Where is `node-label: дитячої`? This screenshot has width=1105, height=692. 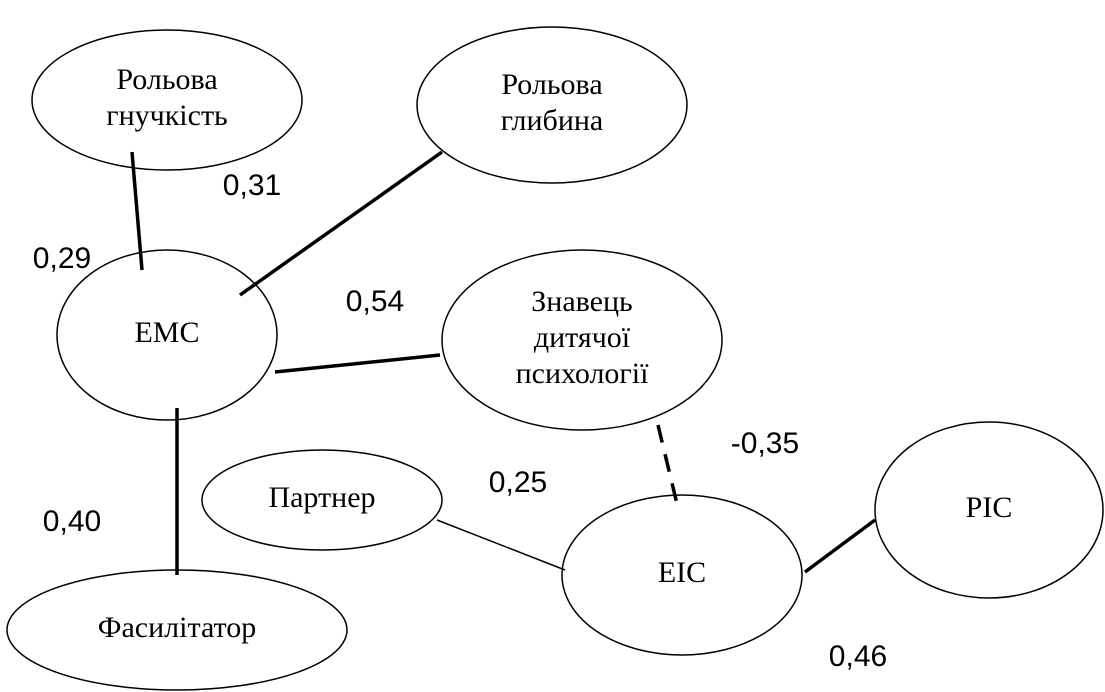
node-label: дитячої is located at coordinates (582, 337).